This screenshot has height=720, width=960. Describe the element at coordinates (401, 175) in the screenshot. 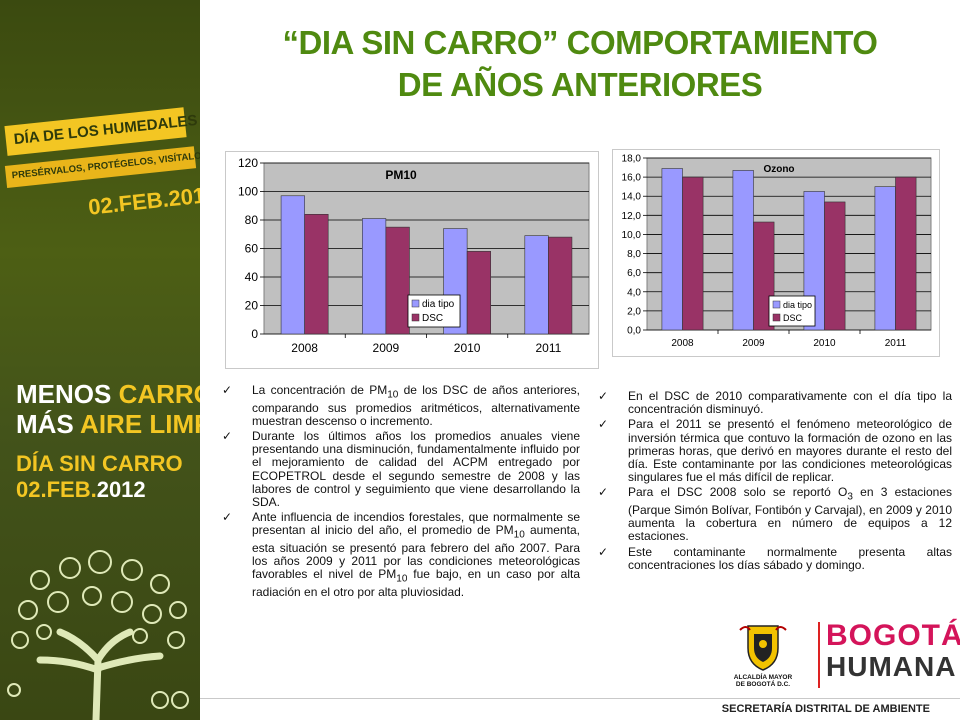

I see `chart-title: PM10` at that location.